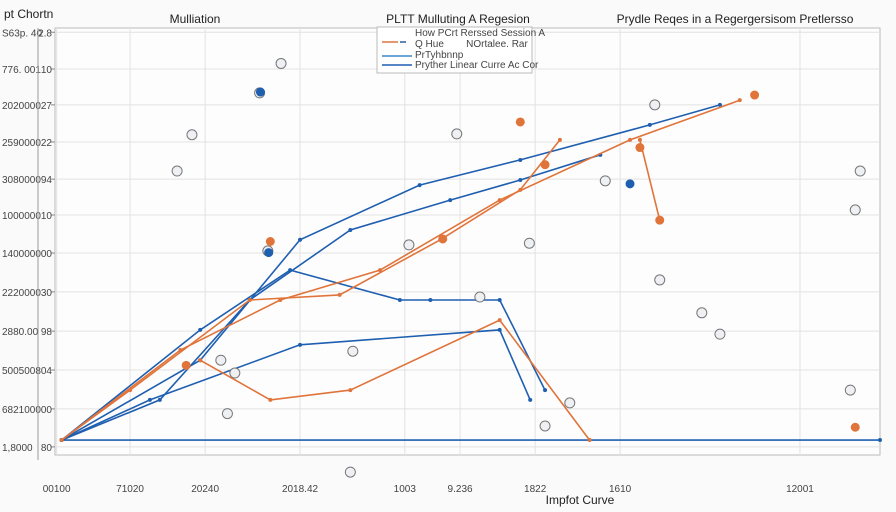 This screenshot has width=896, height=512. What do you see at coordinates (21, 254) in the screenshot?
I see `y-tick-label-outer: 1400000` at bounding box center [21, 254].